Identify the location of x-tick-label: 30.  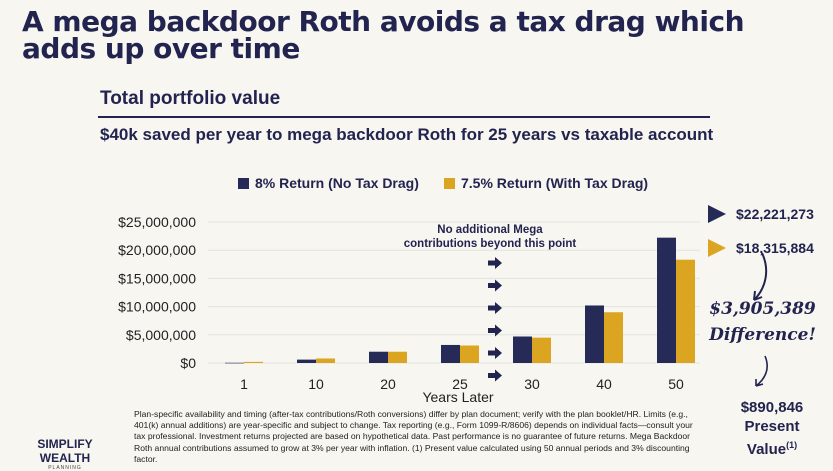
(532, 384).